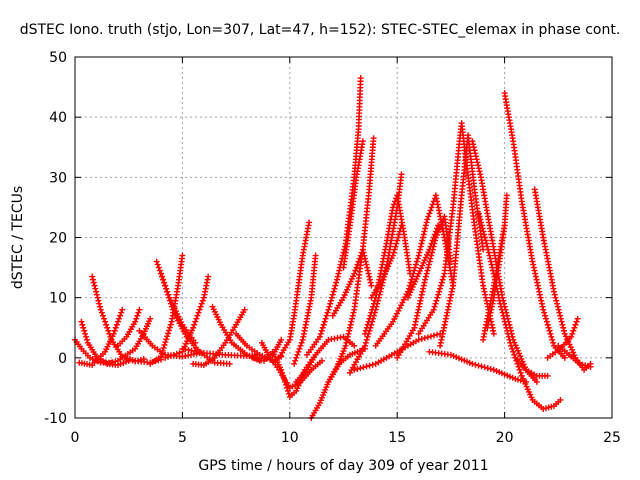 The image size is (640, 480). What do you see at coordinates (290, 438) in the screenshot?
I see `x-tick-label: 10` at bounding box center [290, 438].